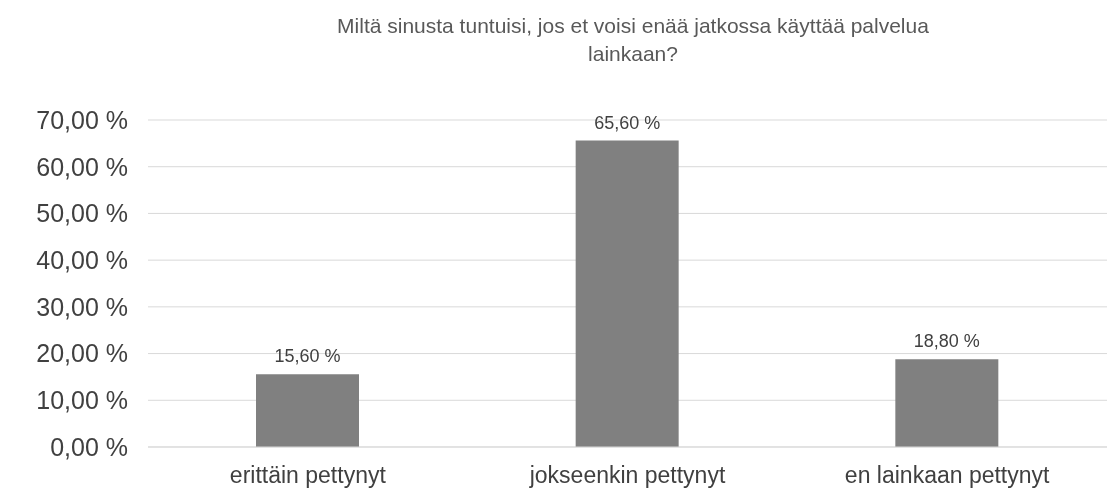  What do you see at coordinates (308, 475) in the screenshot?
I see `x-tick-label: erittäin pettynyt` at bounding box center [308, 475].